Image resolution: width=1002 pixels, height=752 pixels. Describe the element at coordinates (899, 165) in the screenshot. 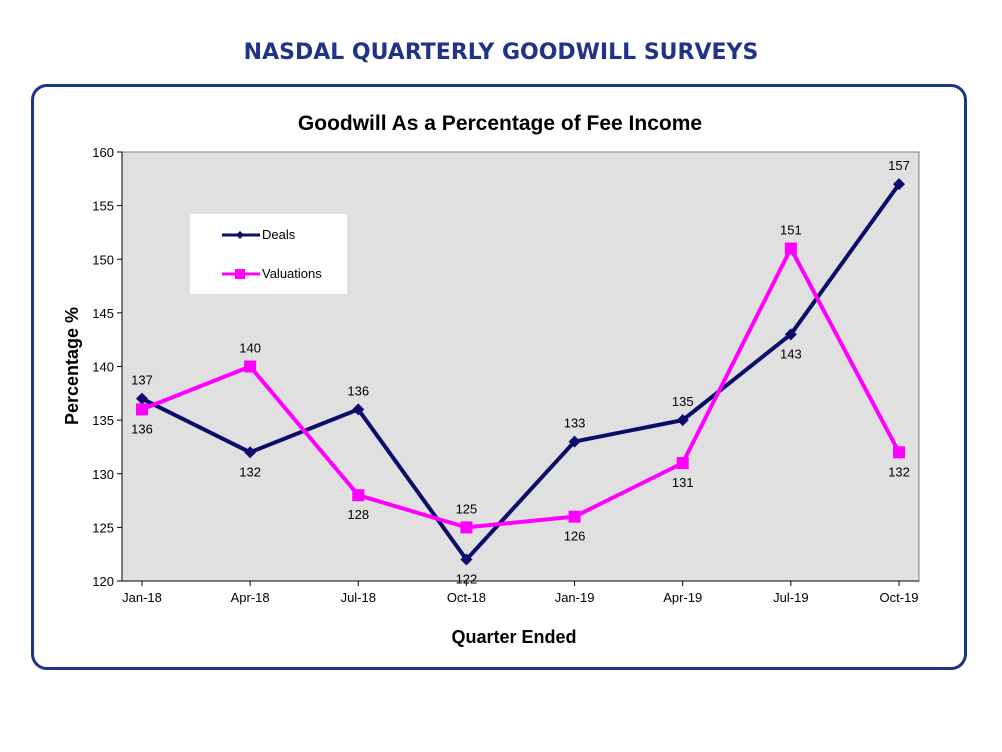

I see `deals-data-label: 157` at that location.